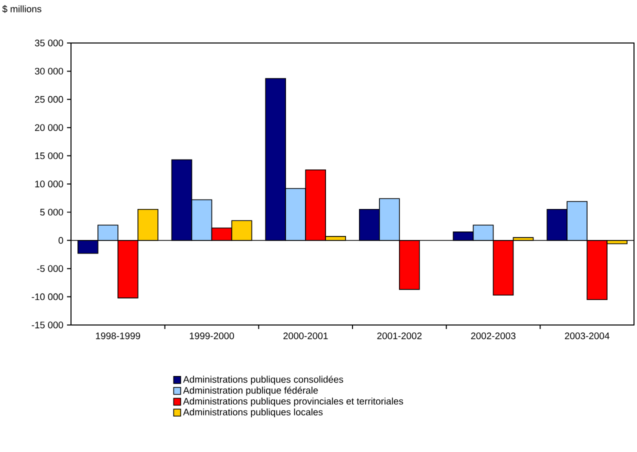 The height and width of the screenshot is (452, 637). I want to click on y-tick-label: -15 000, so click(48, 325).